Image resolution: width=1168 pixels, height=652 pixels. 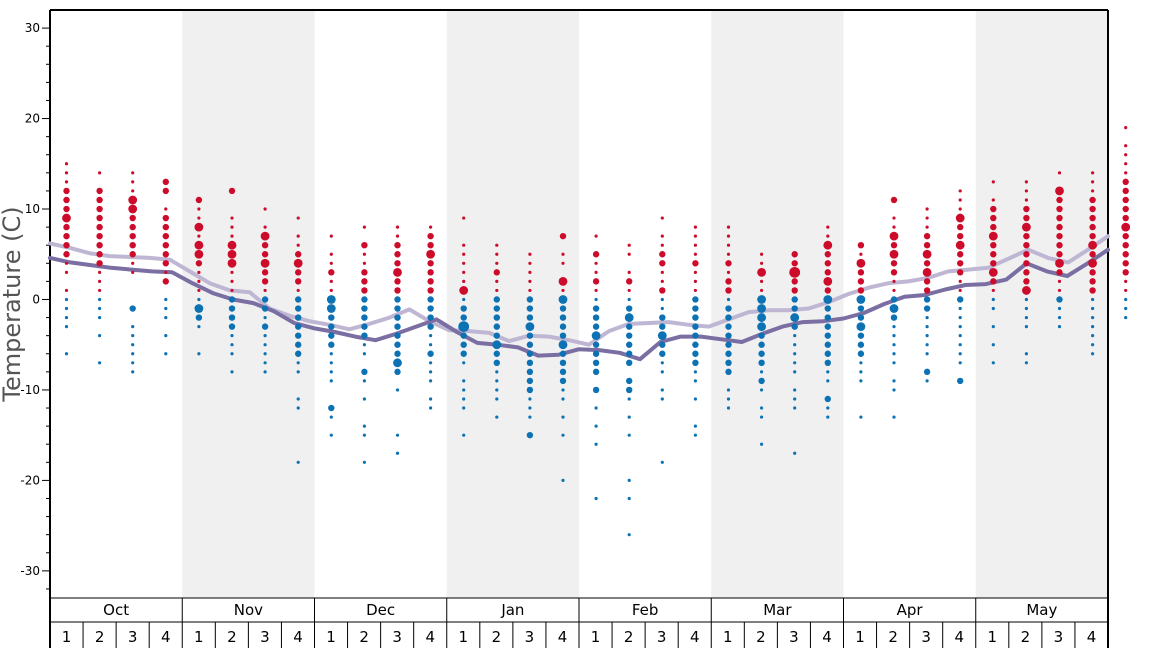 I want to click on week-label: 1, so click(x=993, y=637).